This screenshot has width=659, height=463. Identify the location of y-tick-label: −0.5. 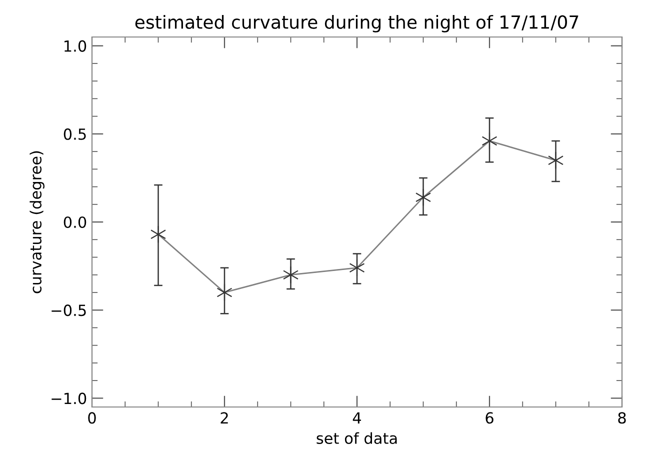
(69, 310).